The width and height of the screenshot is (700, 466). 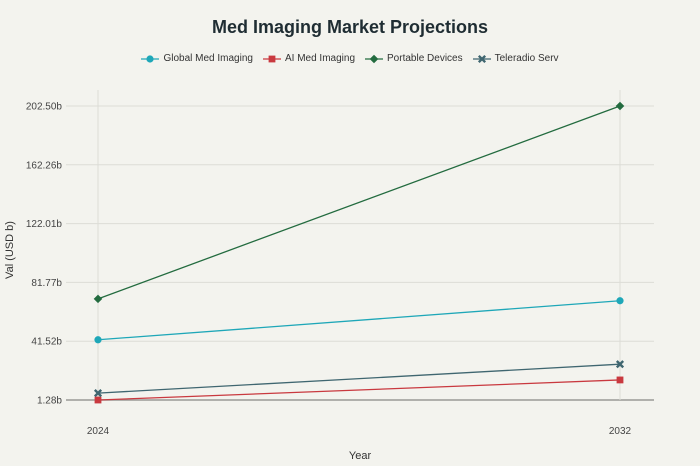 What do you see at coordinates (44, 224) in the screenshot?
I see `y-tick-label: 122.01b` at bounding box center [44, 224].